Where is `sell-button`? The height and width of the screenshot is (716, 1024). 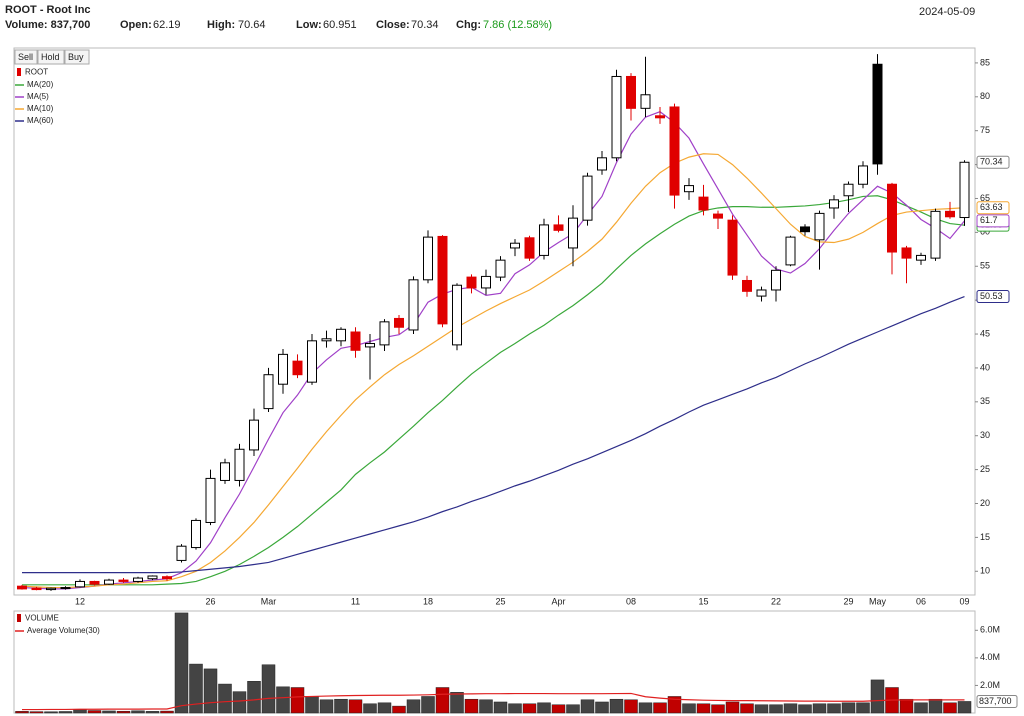
sell-button is located at coordinates (26, 57).